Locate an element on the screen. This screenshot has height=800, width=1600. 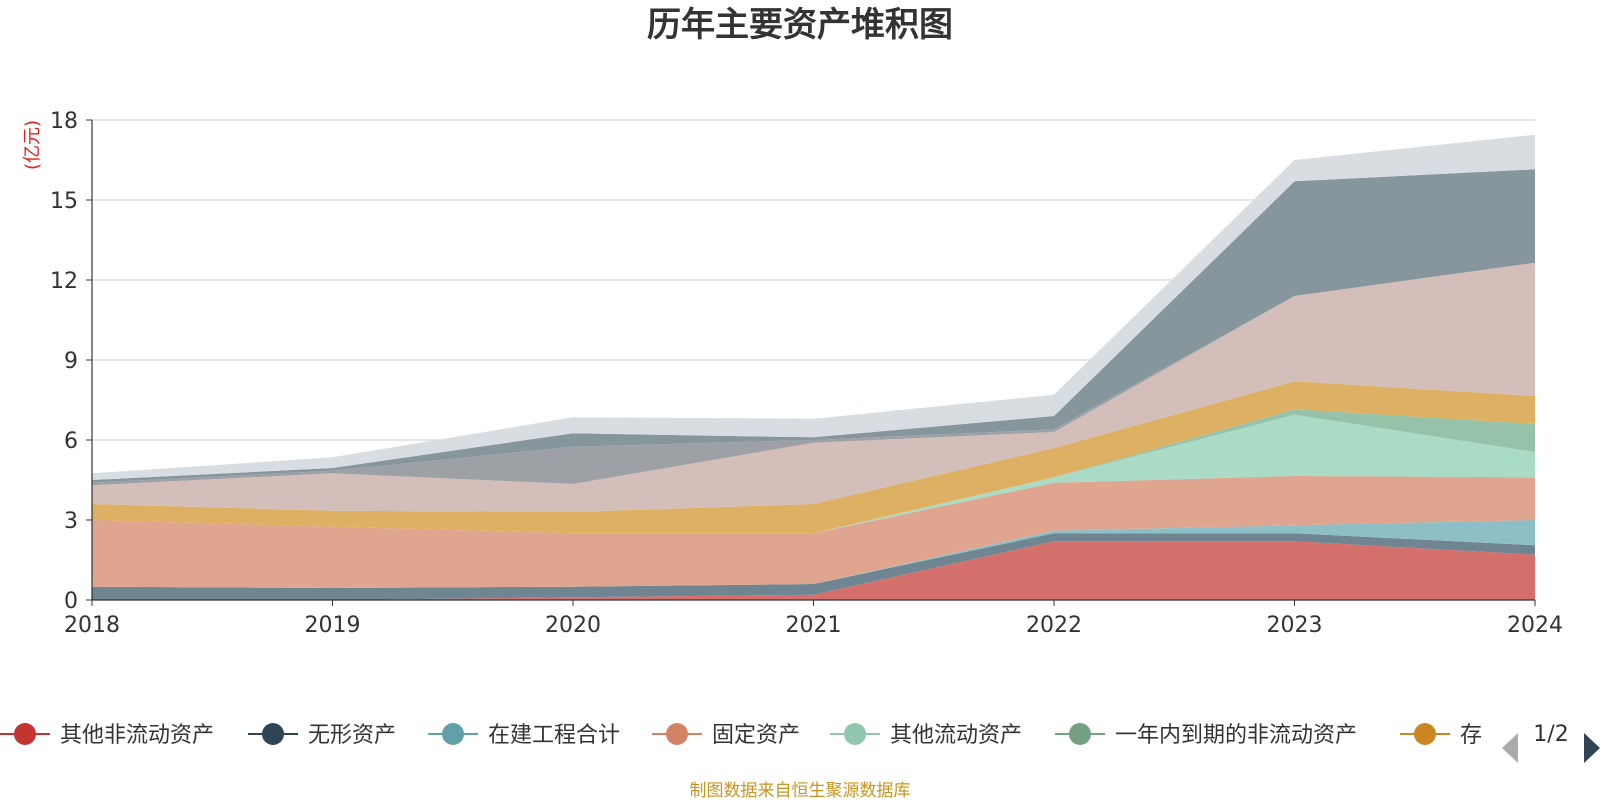
legend: 其他非流动资产 无形资产 在建工程合计 固定资产 其他流动资产 一年内到期的非流动资产 存 is located at coordinates (741, 735).